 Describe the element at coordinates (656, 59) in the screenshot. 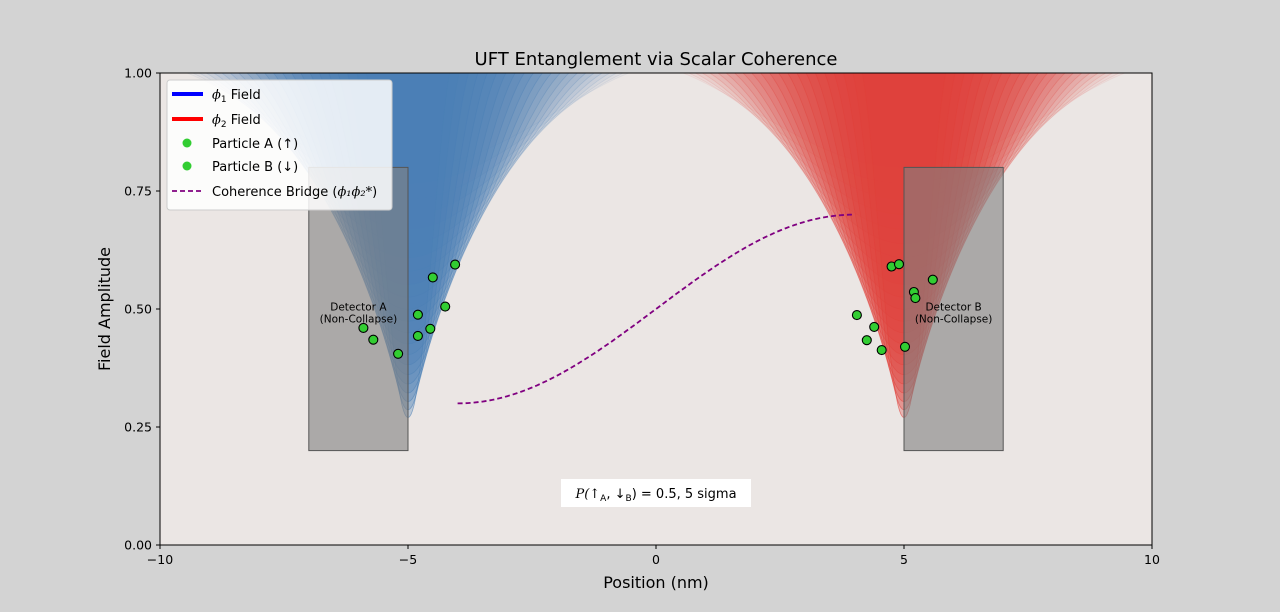

I see `chart-title: UFT Entanglement via Scalar Coherence` at that location.